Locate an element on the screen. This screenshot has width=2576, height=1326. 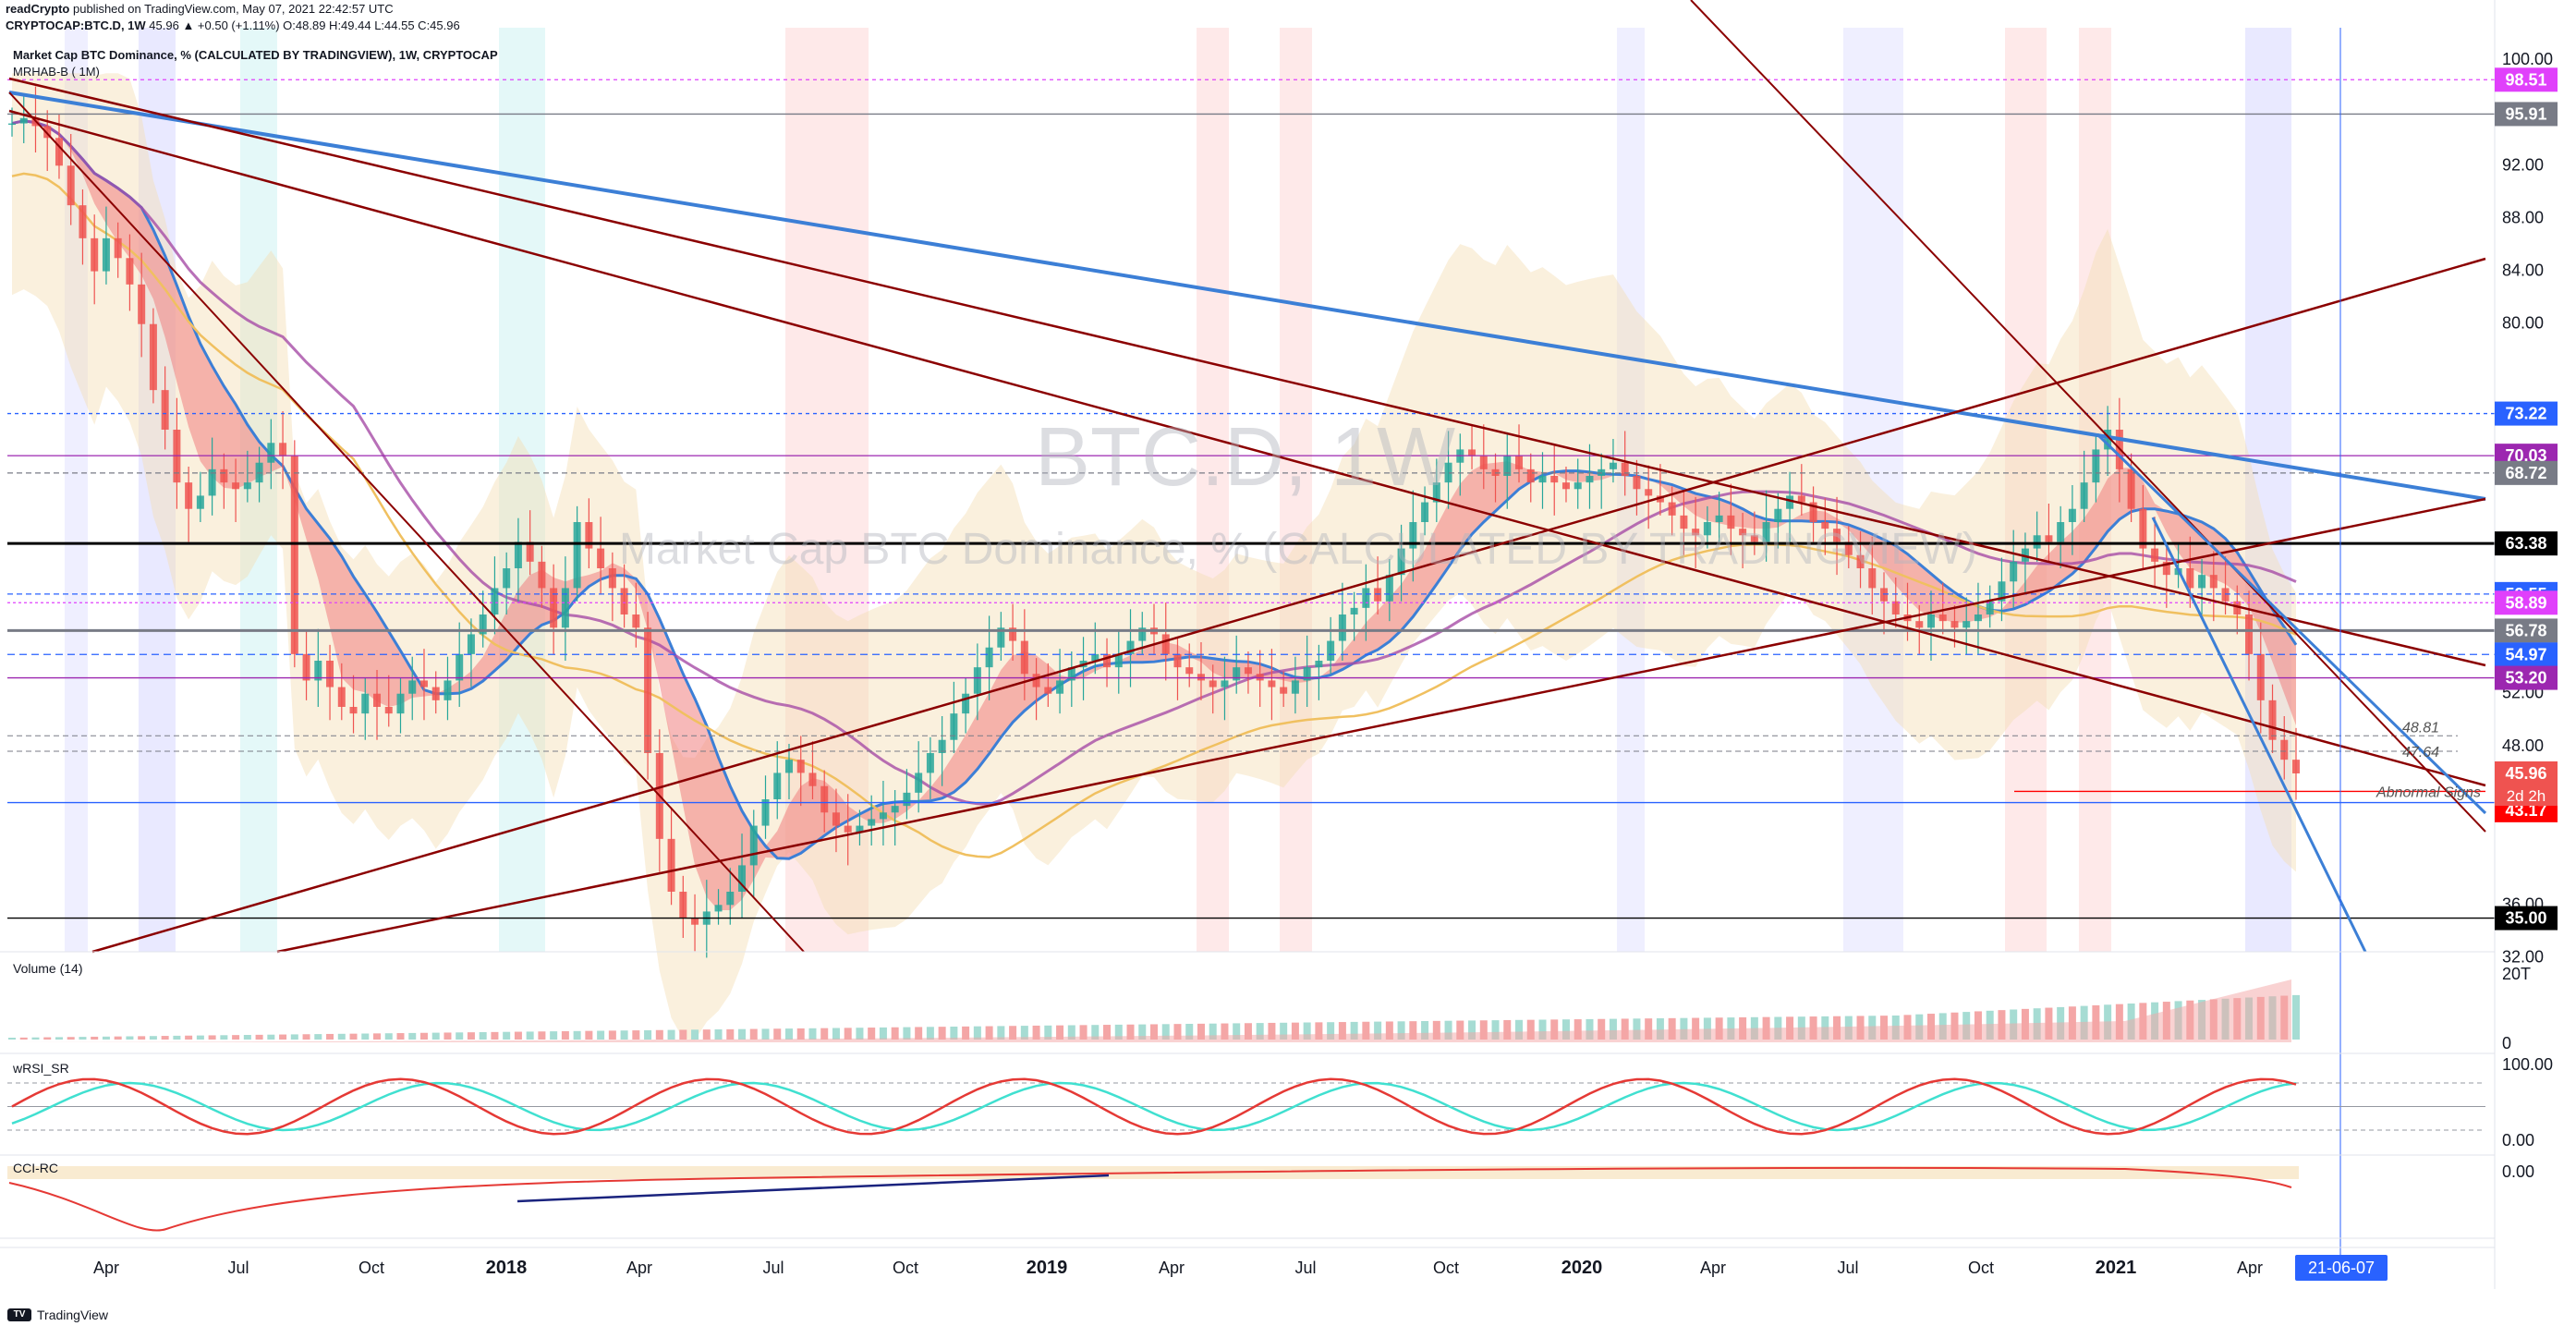
price-label-70.03: 70.03 is located at coordinates (2525, 455).